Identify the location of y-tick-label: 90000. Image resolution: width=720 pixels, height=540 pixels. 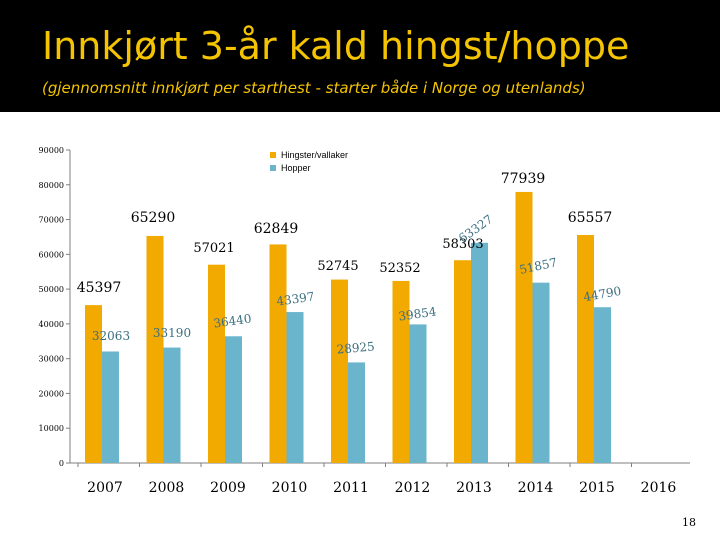
(51, 150).